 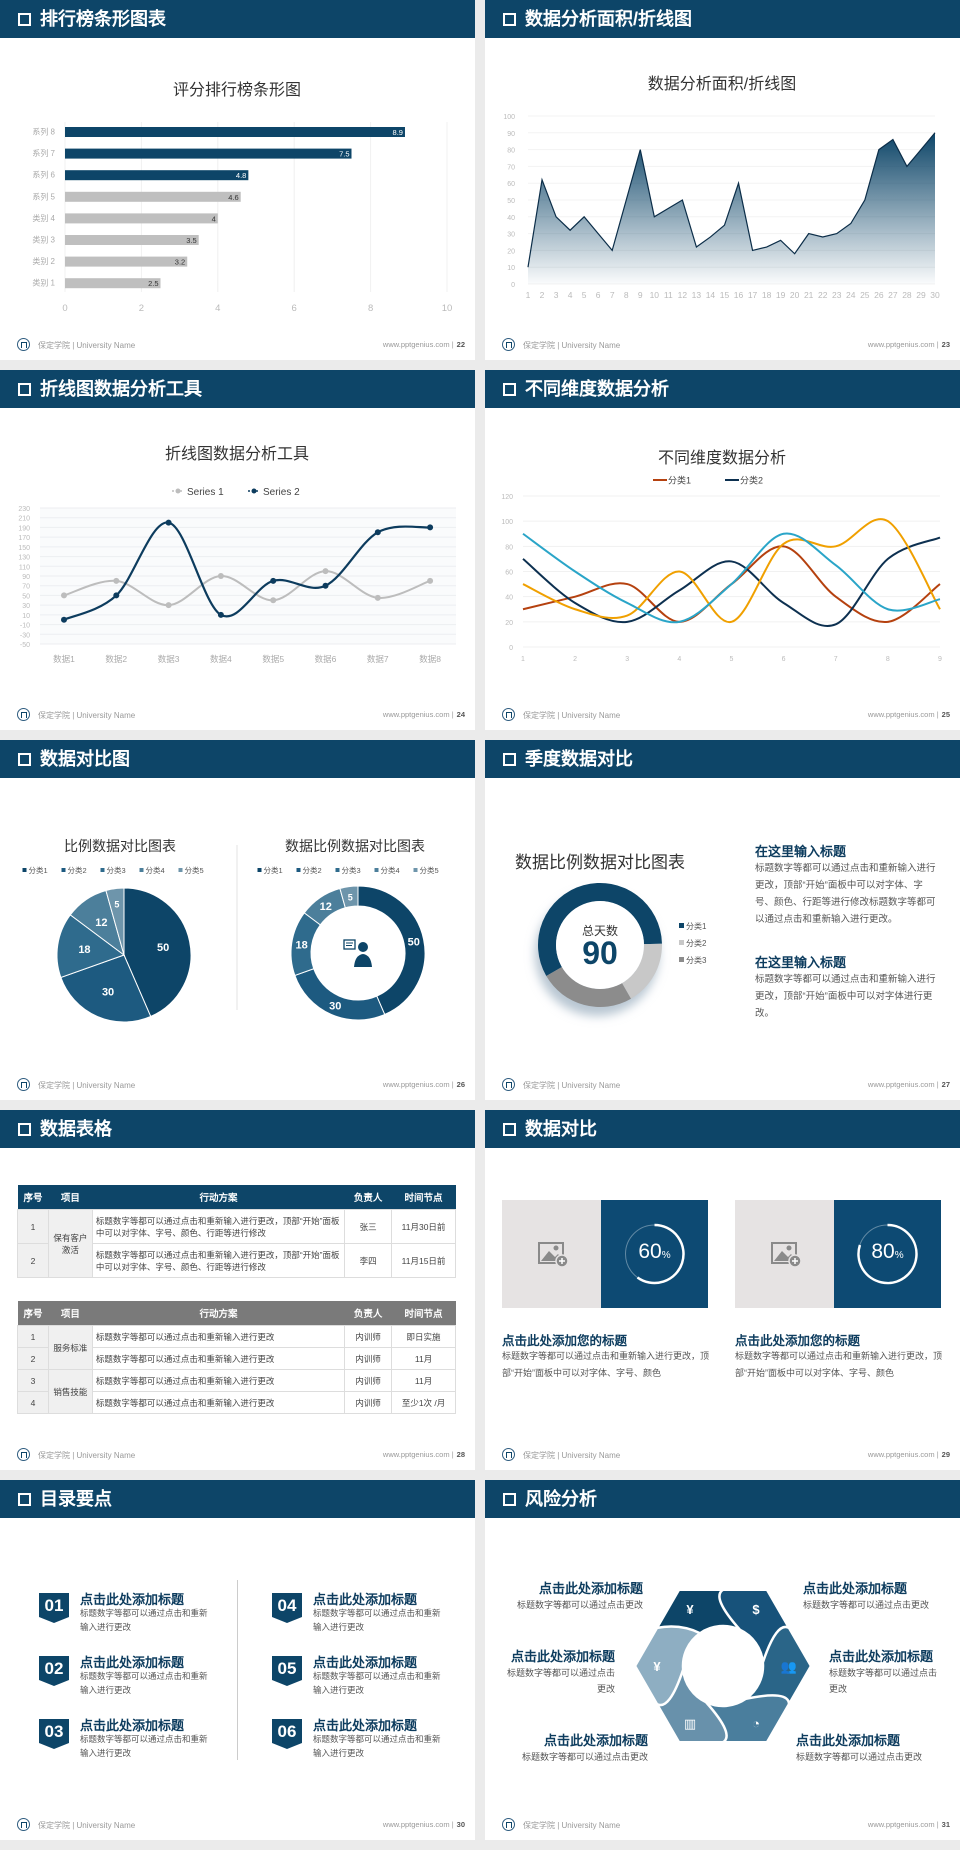 What do you see at coordinates (116, 659) in the screenshot?
I see `x-tick-label: 数据2` at bounding box center [116, 659].